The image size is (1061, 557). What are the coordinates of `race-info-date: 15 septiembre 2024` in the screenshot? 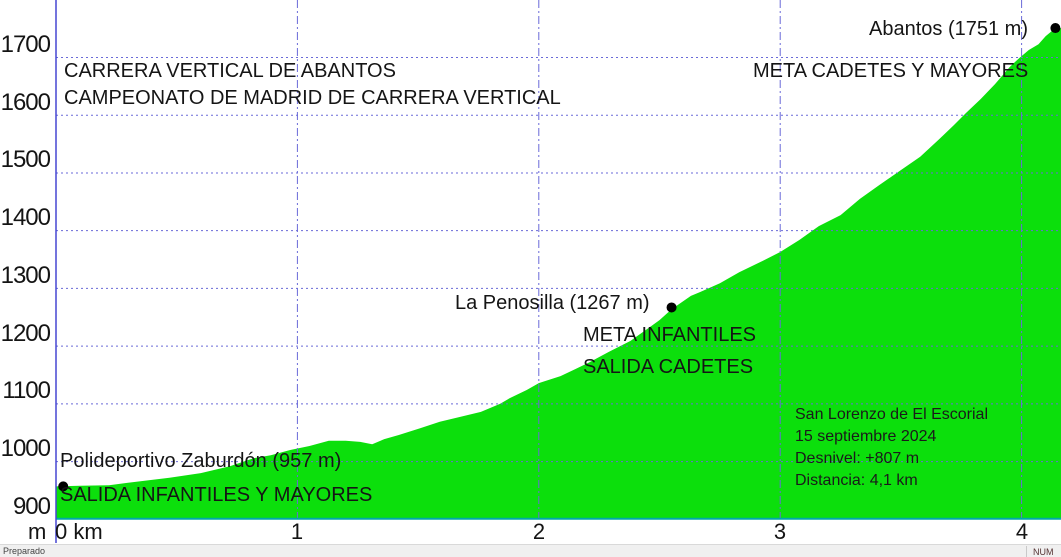 It's located at (866, 436).